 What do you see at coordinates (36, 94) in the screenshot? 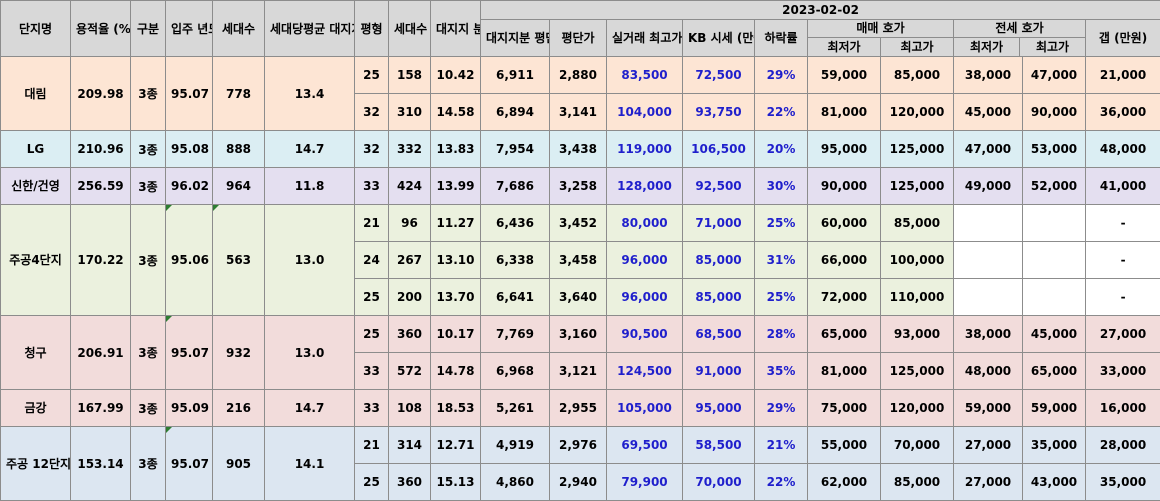
I see `complex-name: 대림` at bounding box center [36, 94].